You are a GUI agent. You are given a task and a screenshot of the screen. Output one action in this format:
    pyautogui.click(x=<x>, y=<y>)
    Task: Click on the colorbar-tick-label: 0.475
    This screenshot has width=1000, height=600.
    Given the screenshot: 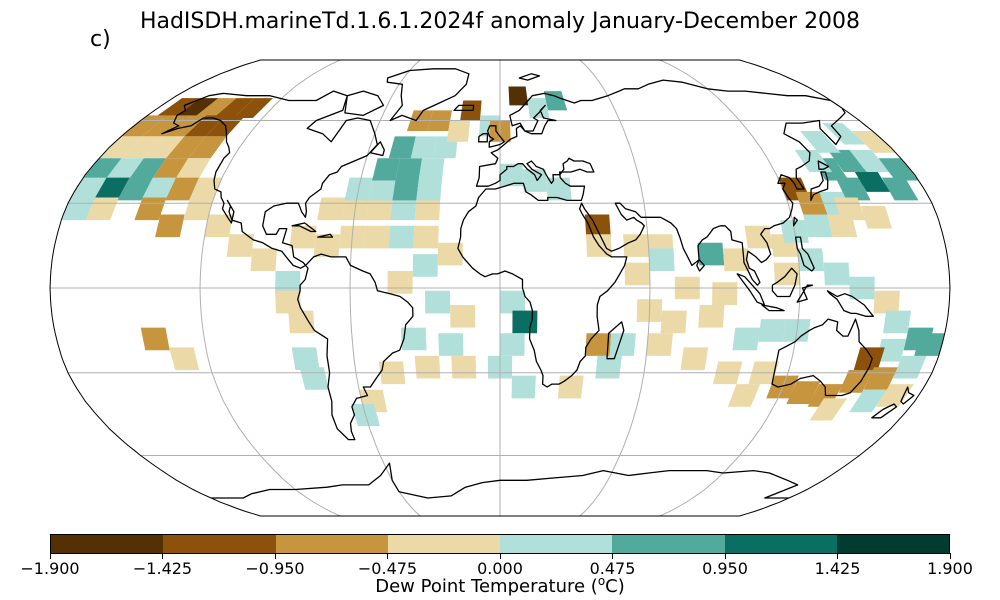 What is the action you would take?
    pyautogui.click(x=612, y=568)
    